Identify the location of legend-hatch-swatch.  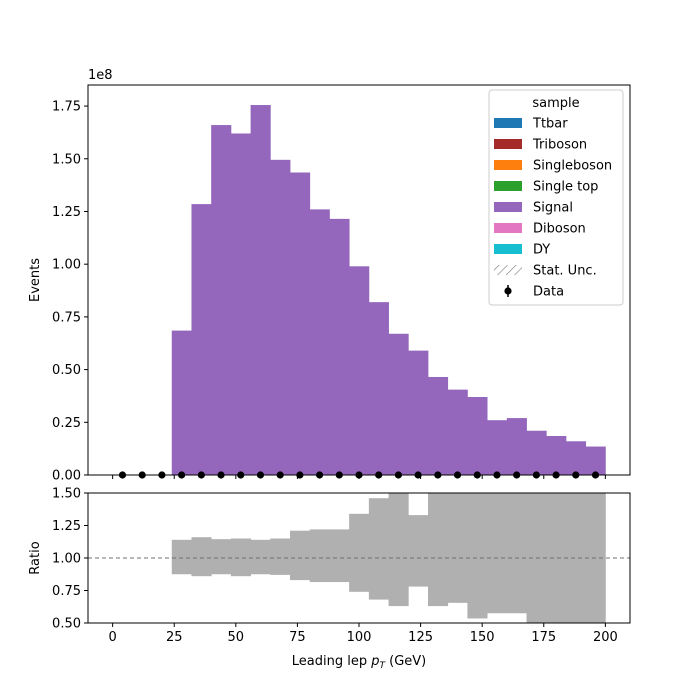
(508, 270).